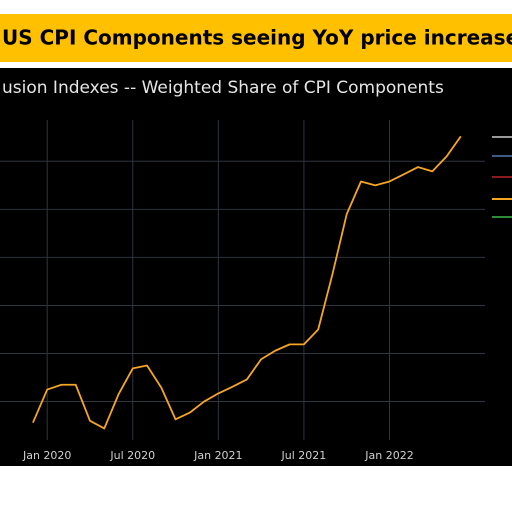  Describe the element at coordinates (132, 455) in the screenshot. I see `x-tick-label: Jul 2020` at that location.